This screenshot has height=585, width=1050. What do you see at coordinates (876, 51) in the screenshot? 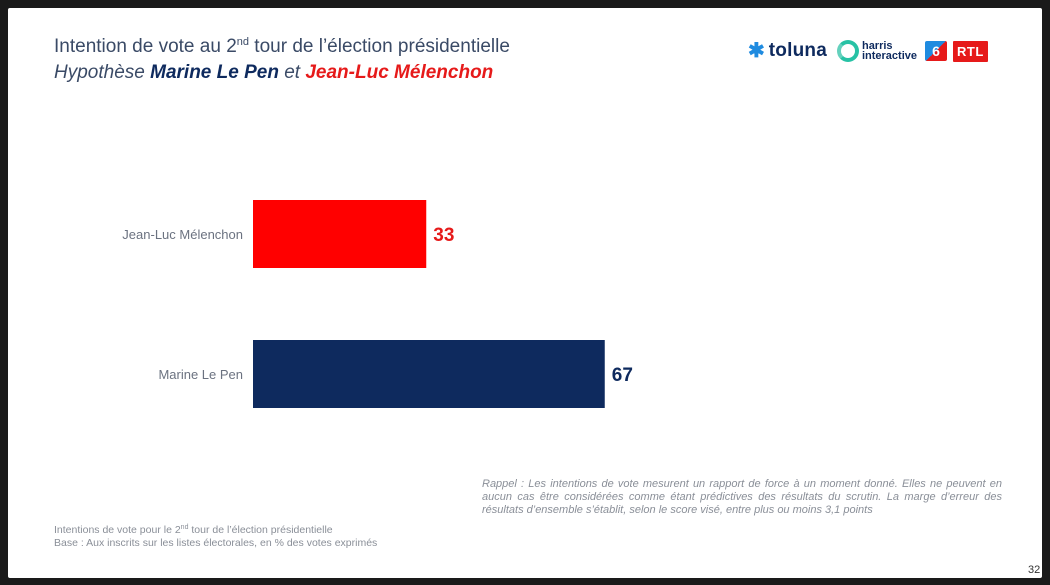
I see `harris-interactive-logo: harris interactive` at bounding box center [876, 51].